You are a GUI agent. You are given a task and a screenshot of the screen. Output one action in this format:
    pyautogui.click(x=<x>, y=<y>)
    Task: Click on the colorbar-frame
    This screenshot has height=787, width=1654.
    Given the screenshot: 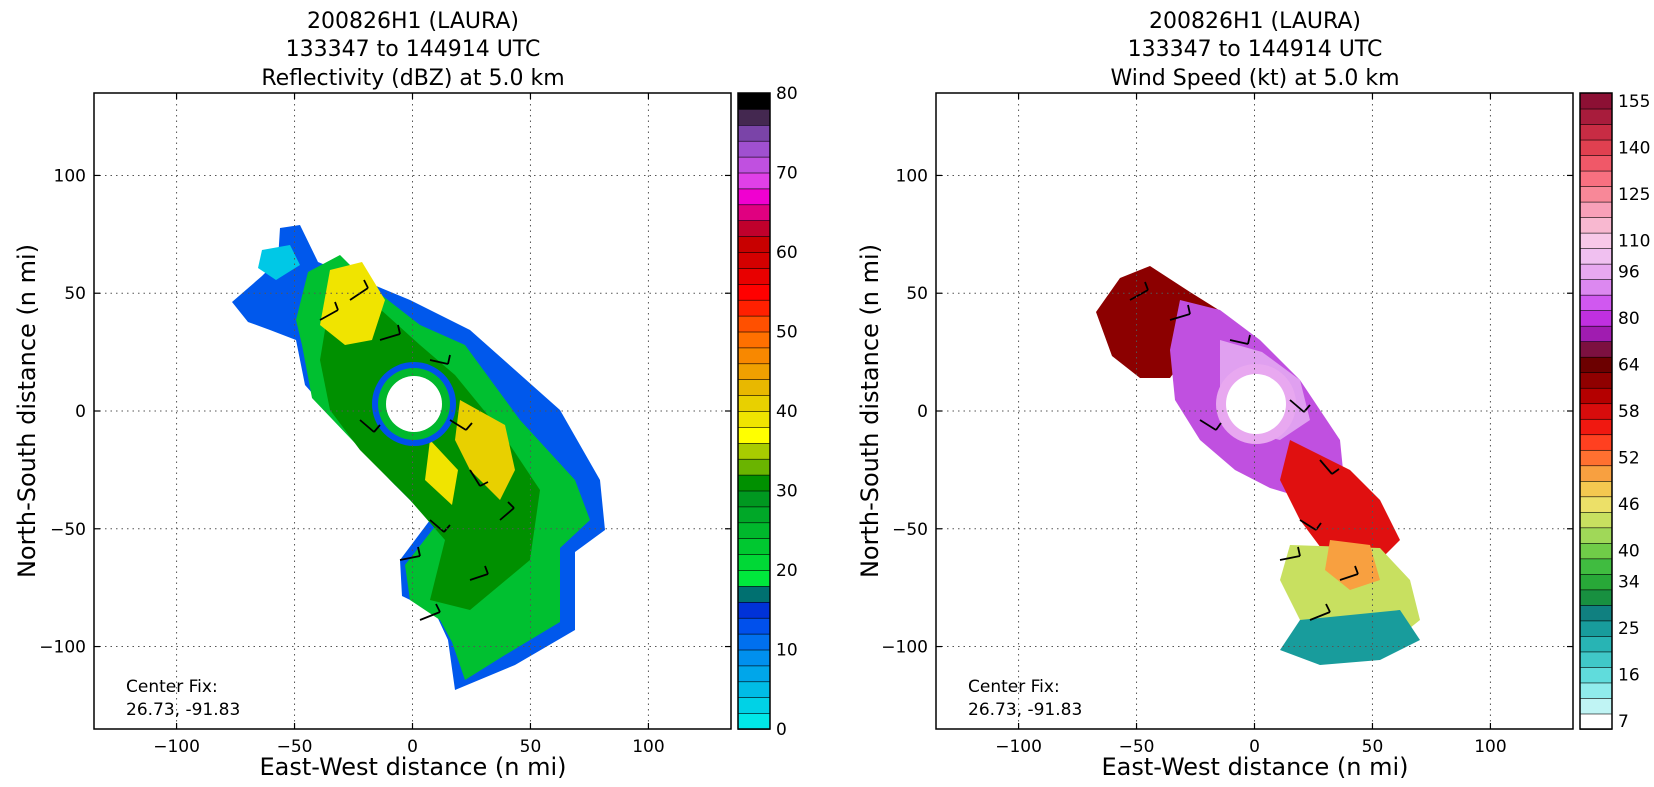 What is the action you would take?
    pyautogui.click(x=754, y=411)
    